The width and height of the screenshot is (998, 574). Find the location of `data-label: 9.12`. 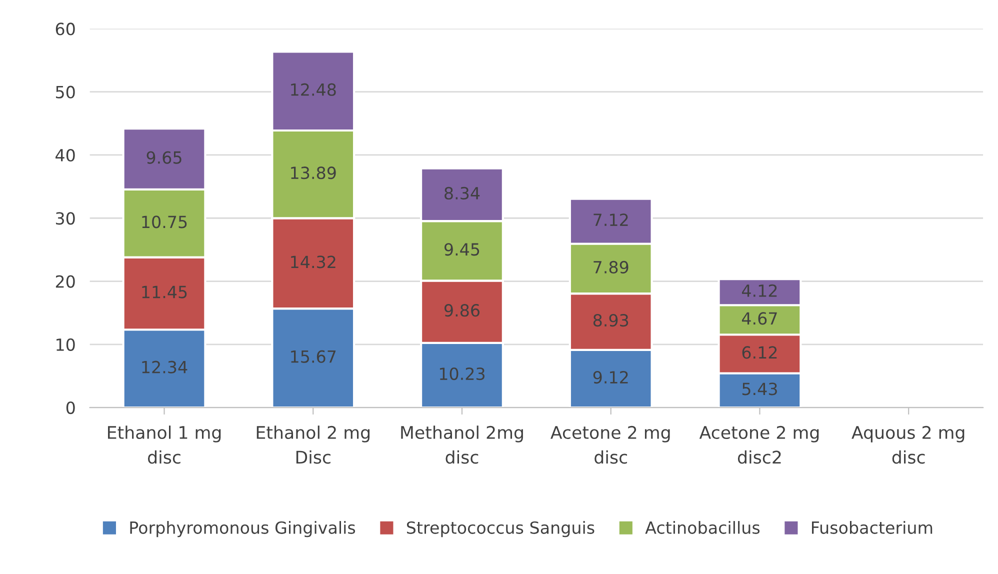

data-label: 9.12 is located at coordinates (610, 377).